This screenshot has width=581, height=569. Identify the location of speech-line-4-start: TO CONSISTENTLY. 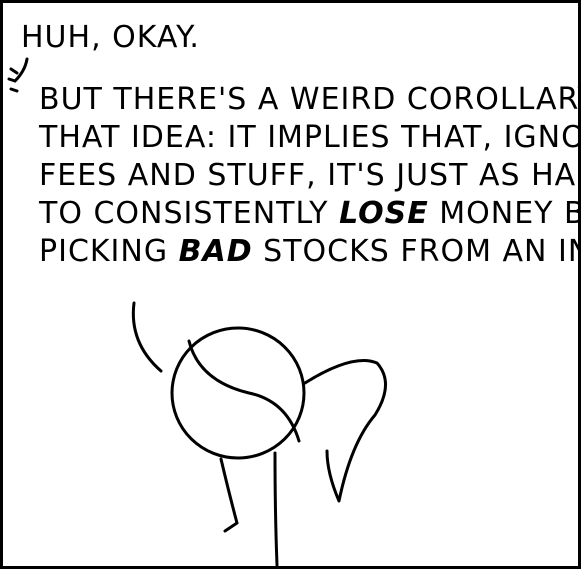
(189, 213).